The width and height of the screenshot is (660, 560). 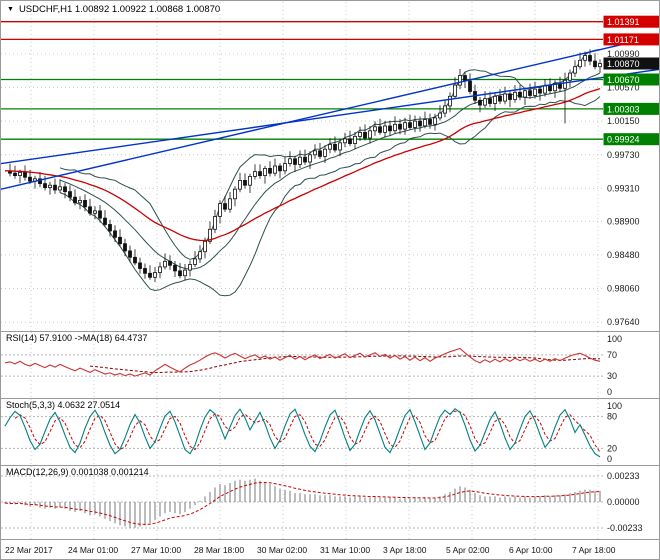 What do you see at coordinates (623, 289) in the screenshot?
I see `price-tick: 0.98060` at bounding box center [623, 289].